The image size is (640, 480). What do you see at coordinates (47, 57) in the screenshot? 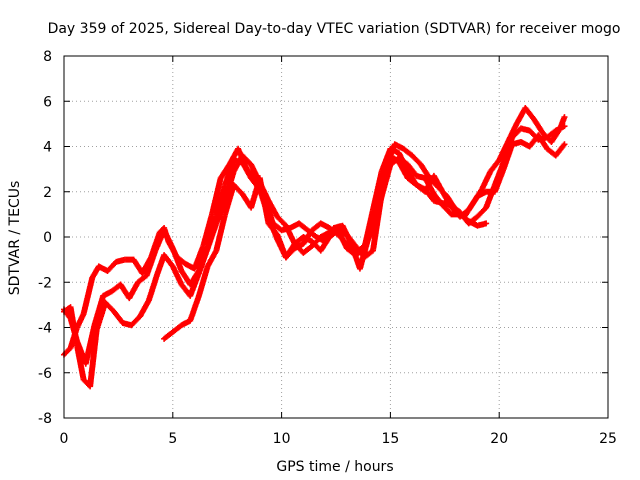
I see `y-tick-label: 8` at bounding box center [47, 57].